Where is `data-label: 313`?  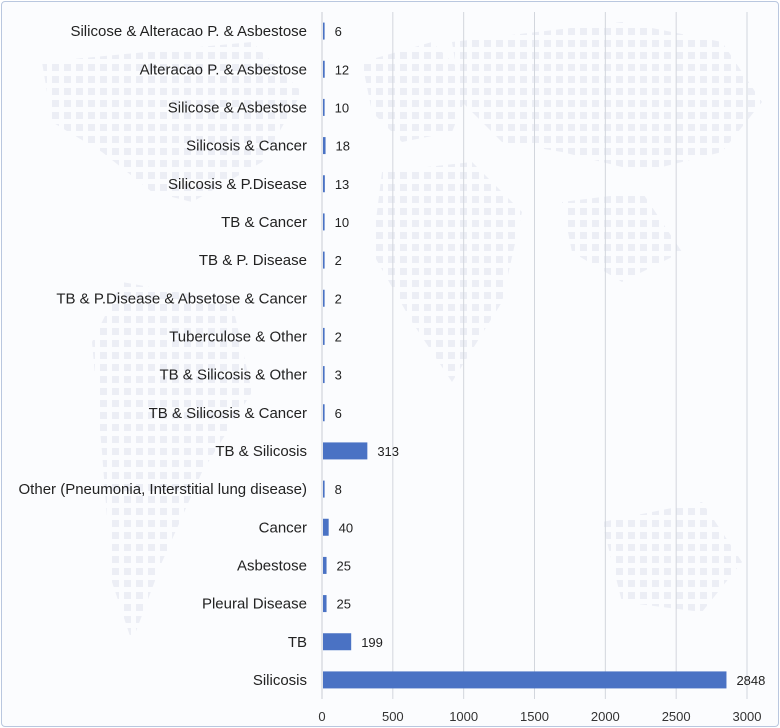 data-label: 313 is located at coordinates (388, 451).